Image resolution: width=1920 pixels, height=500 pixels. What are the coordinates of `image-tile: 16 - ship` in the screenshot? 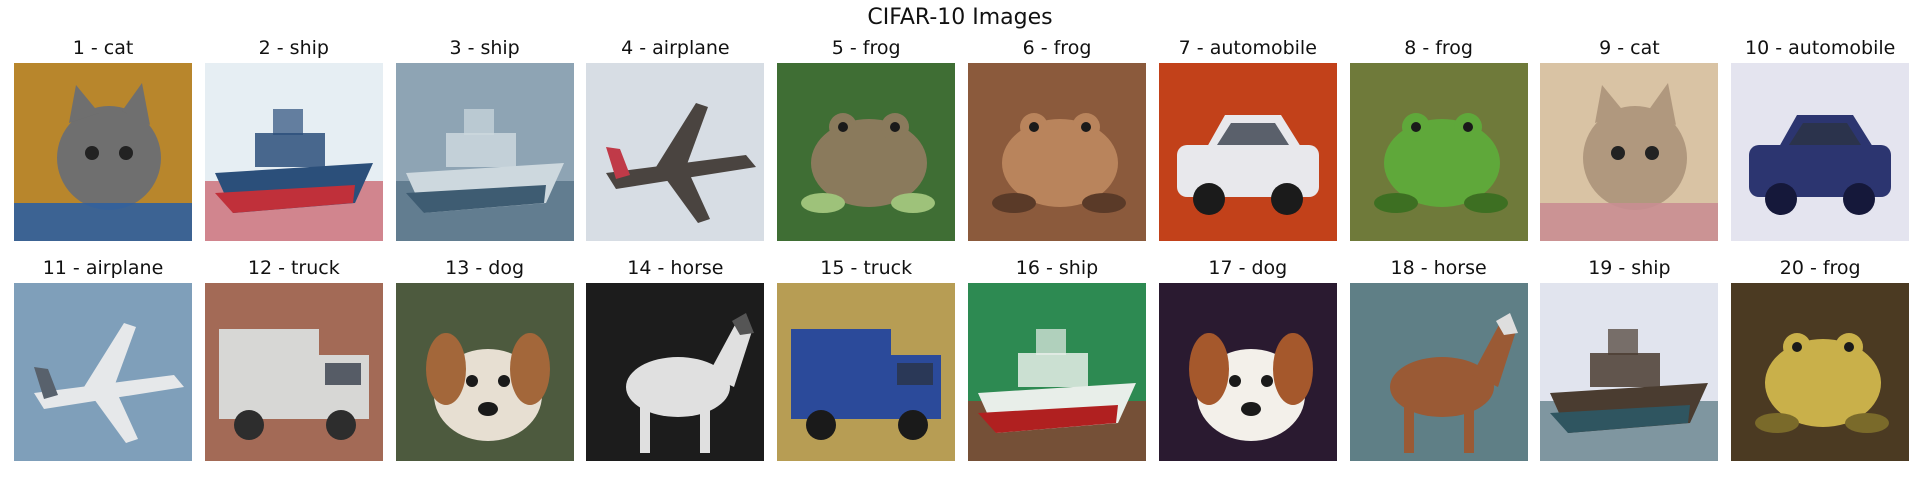 It's located at (1057, 358).